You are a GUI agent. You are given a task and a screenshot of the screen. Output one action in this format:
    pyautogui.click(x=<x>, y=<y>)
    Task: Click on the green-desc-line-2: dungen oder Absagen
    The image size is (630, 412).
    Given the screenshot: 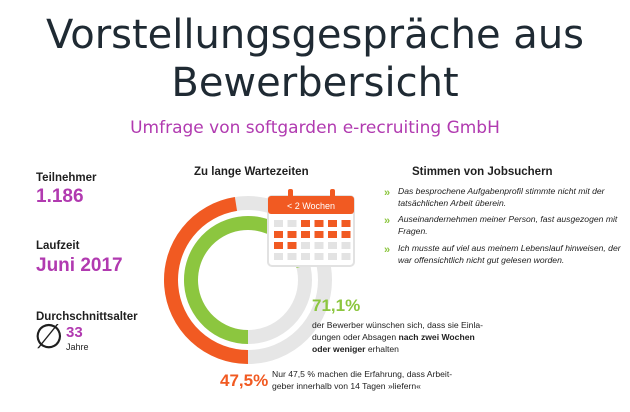 What is the action you would take?
    pyautogui.click(x=355, y=336)
    